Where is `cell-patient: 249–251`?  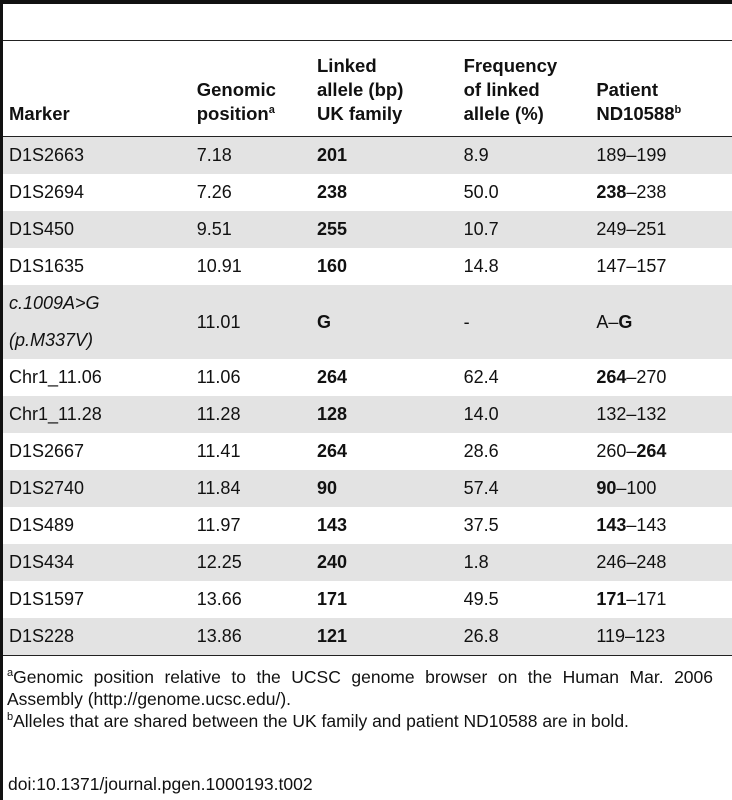 cell-patient: 249–251 is located at coordinates (661, 229).